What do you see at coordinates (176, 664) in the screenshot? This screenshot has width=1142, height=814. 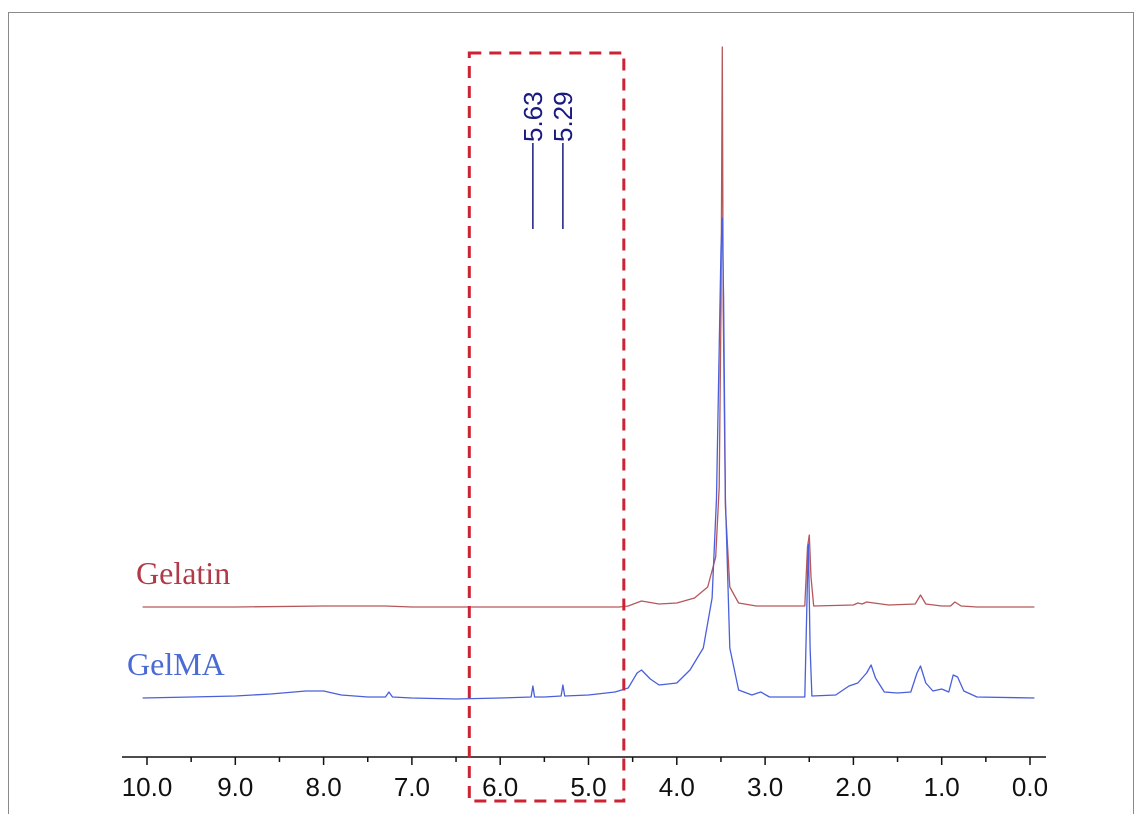 I see `series-label-gelma: GelMA` at bounding box center [176, 664].